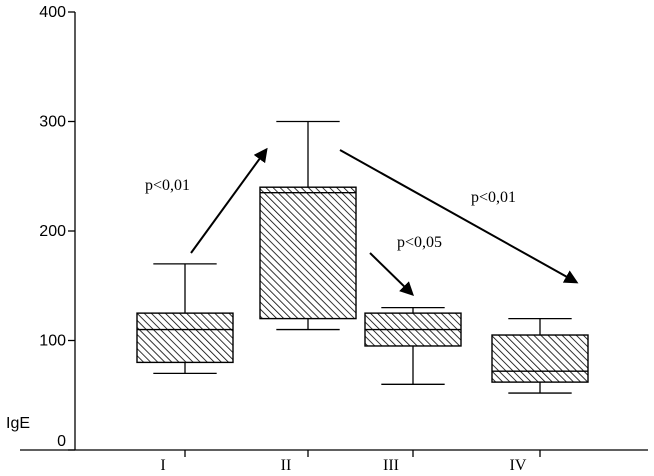  Describe the element at coordinates (419, 242) in the screenshot. I see `p-value-label: p<0,05` at that location.